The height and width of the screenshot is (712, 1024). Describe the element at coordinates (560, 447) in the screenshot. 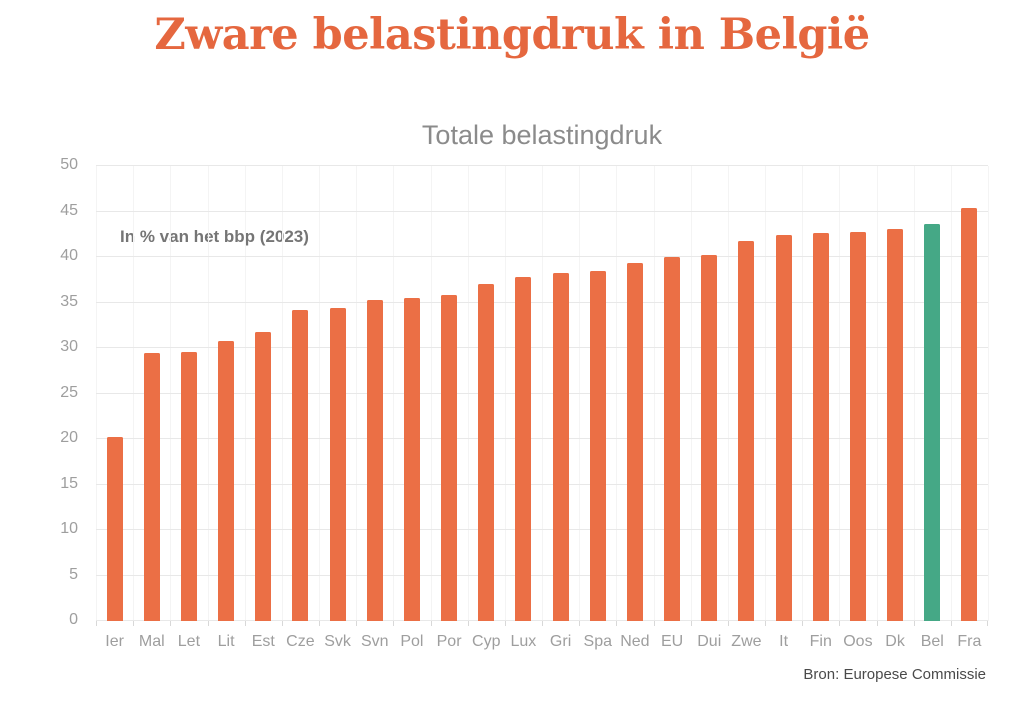

I see `bar-gri` at that location.